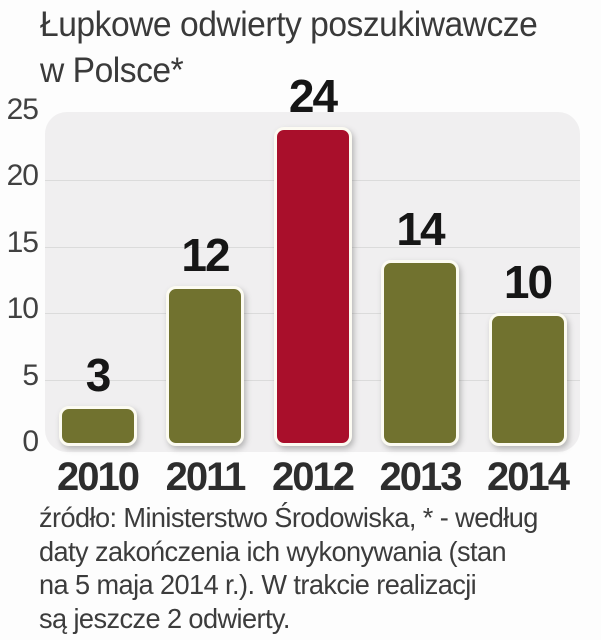 The height and width of the screenshot is (640, 601). Describe the element at coordinates (97, 426) in the screenshot. I see `bar-2010` at that location.